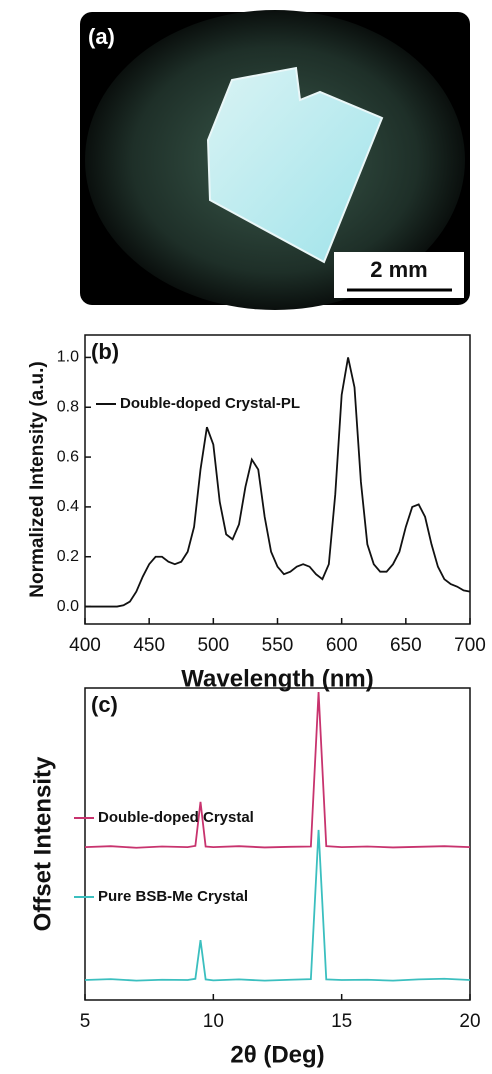 The height and width of the screenshot is (1074, 492). Describe the element at coordinates (42, 843) in the screenshot. I see `y-axis-label: Offset Intensity` at that location.